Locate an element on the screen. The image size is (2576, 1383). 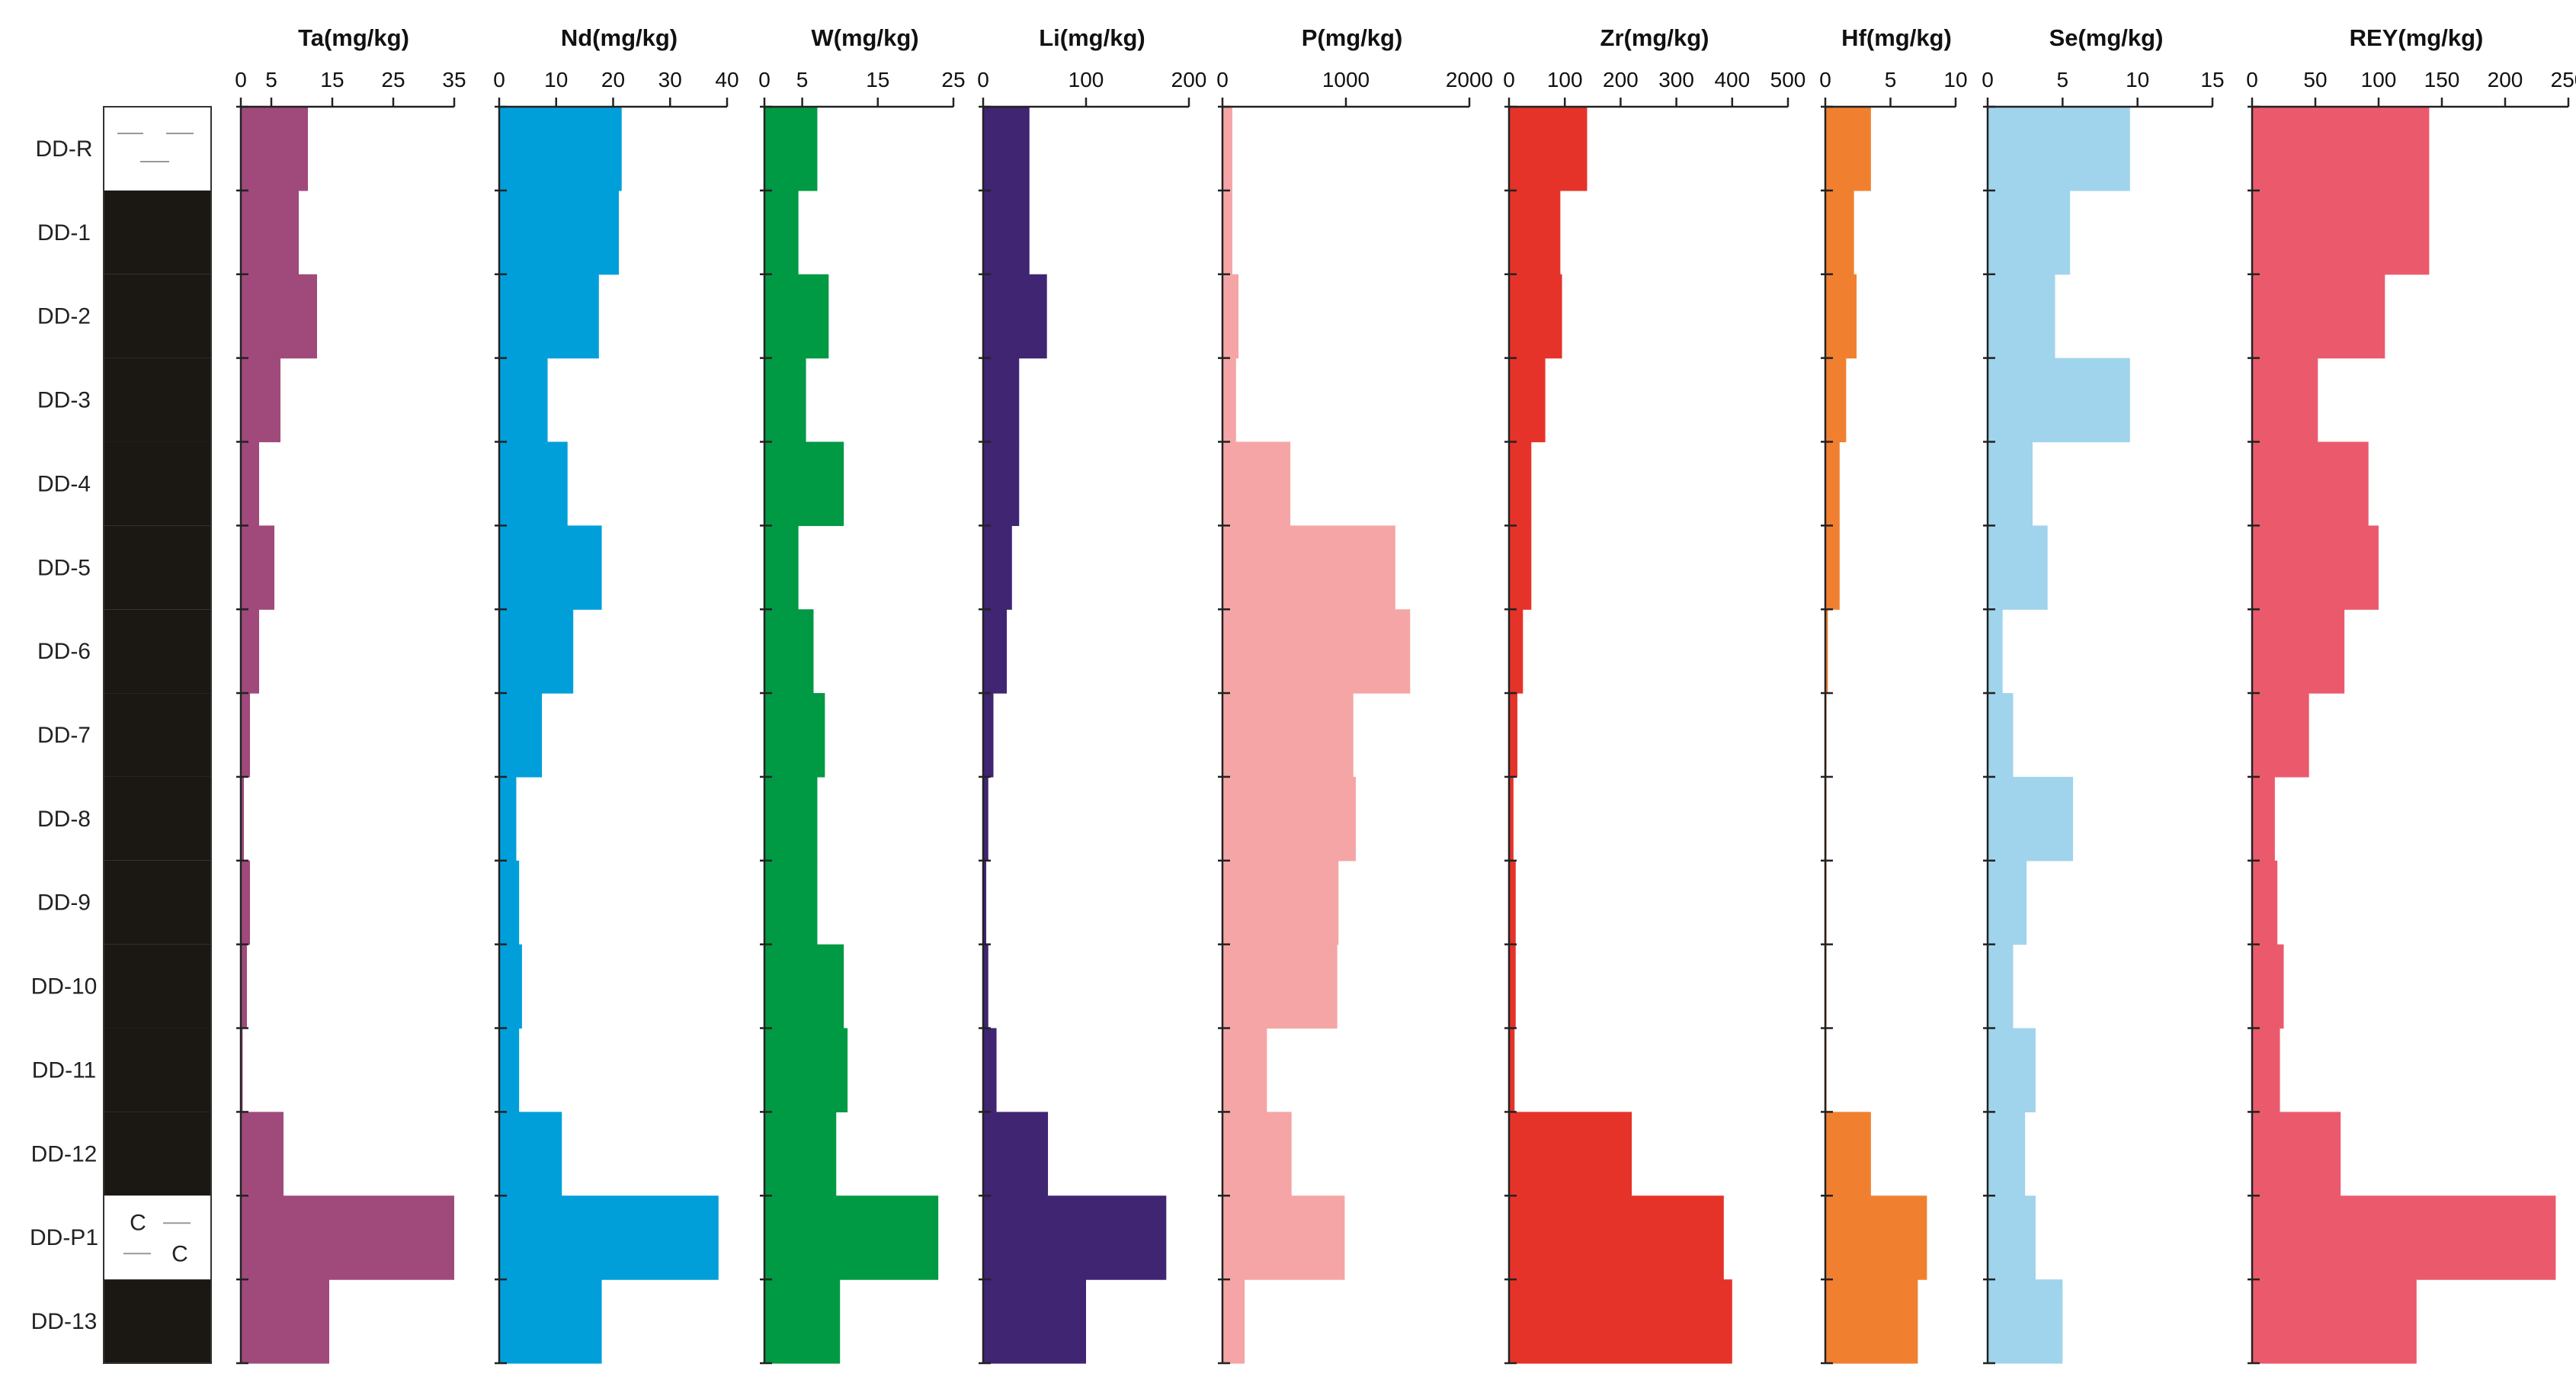
sample-label: DD-3 is located at coordinates (64, 401).